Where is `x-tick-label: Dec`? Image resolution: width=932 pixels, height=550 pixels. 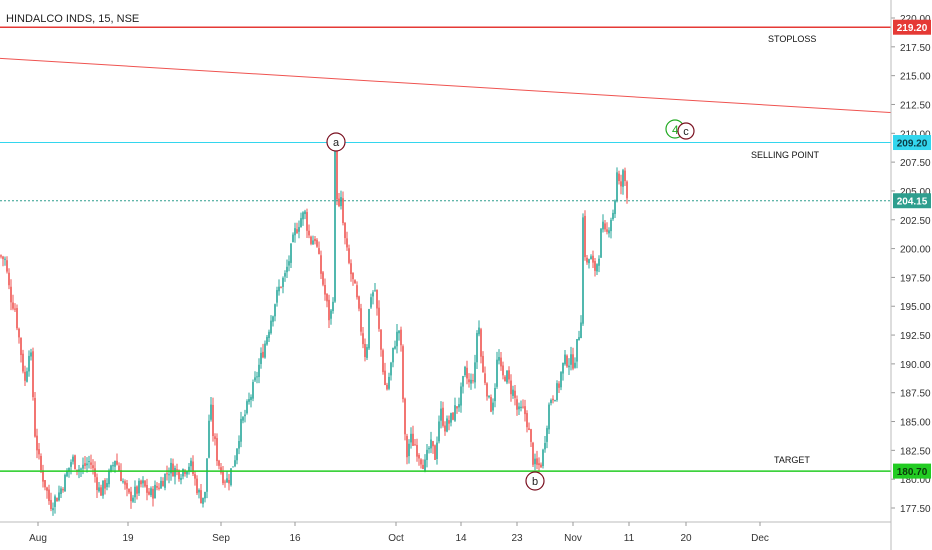
x-tick-label: Dec is located at coordinates (760, 538).